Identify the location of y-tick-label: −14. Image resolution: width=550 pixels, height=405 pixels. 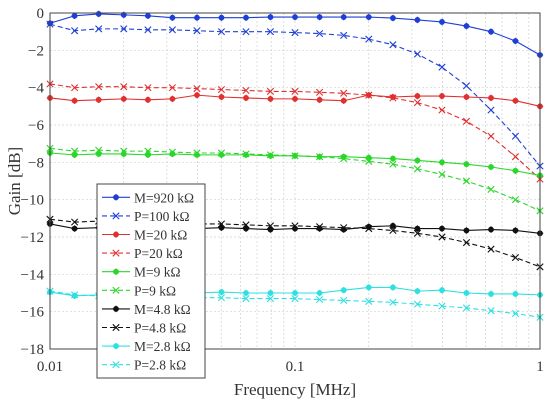
(33, 275).